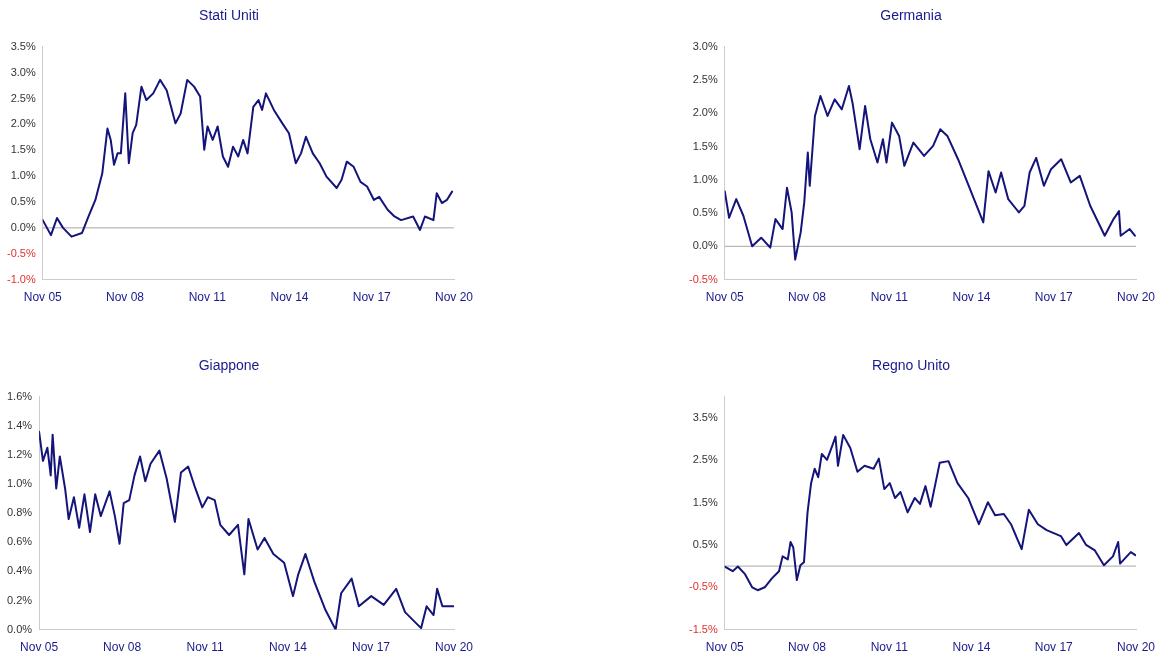 This screenshot has width=1165, height=666. I want to click on y-tick-label: 0.2%, so click(19, 599).